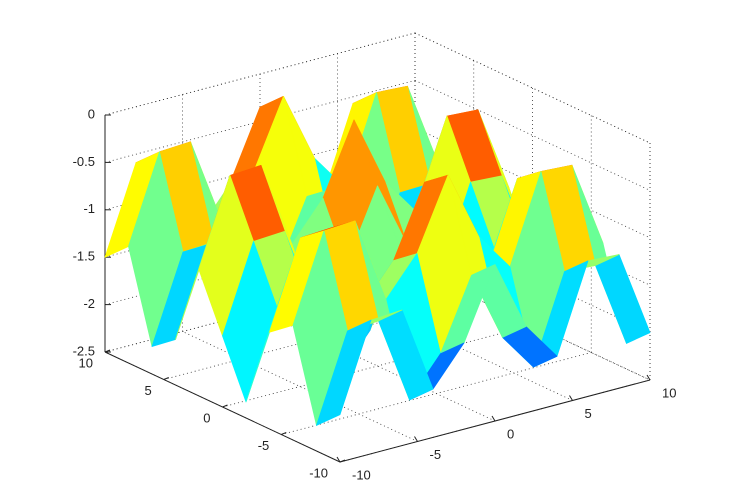 This screenshot has width=754, height=486. I want to click on y-tick-label: 0, so click(206, 417).